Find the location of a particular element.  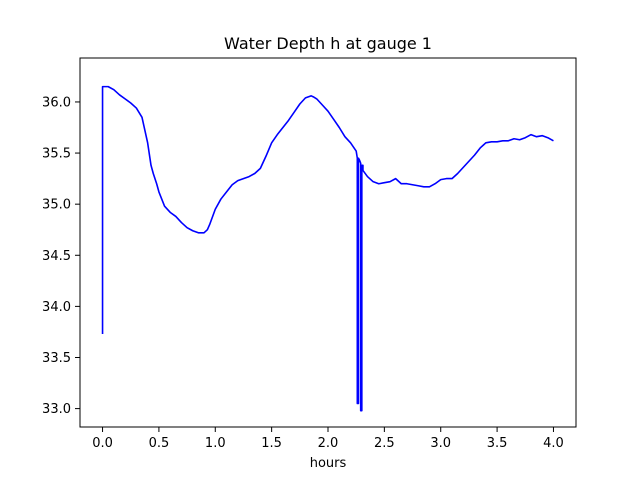

y-tick-label: 34.5 is located at coordinates (56, 256).